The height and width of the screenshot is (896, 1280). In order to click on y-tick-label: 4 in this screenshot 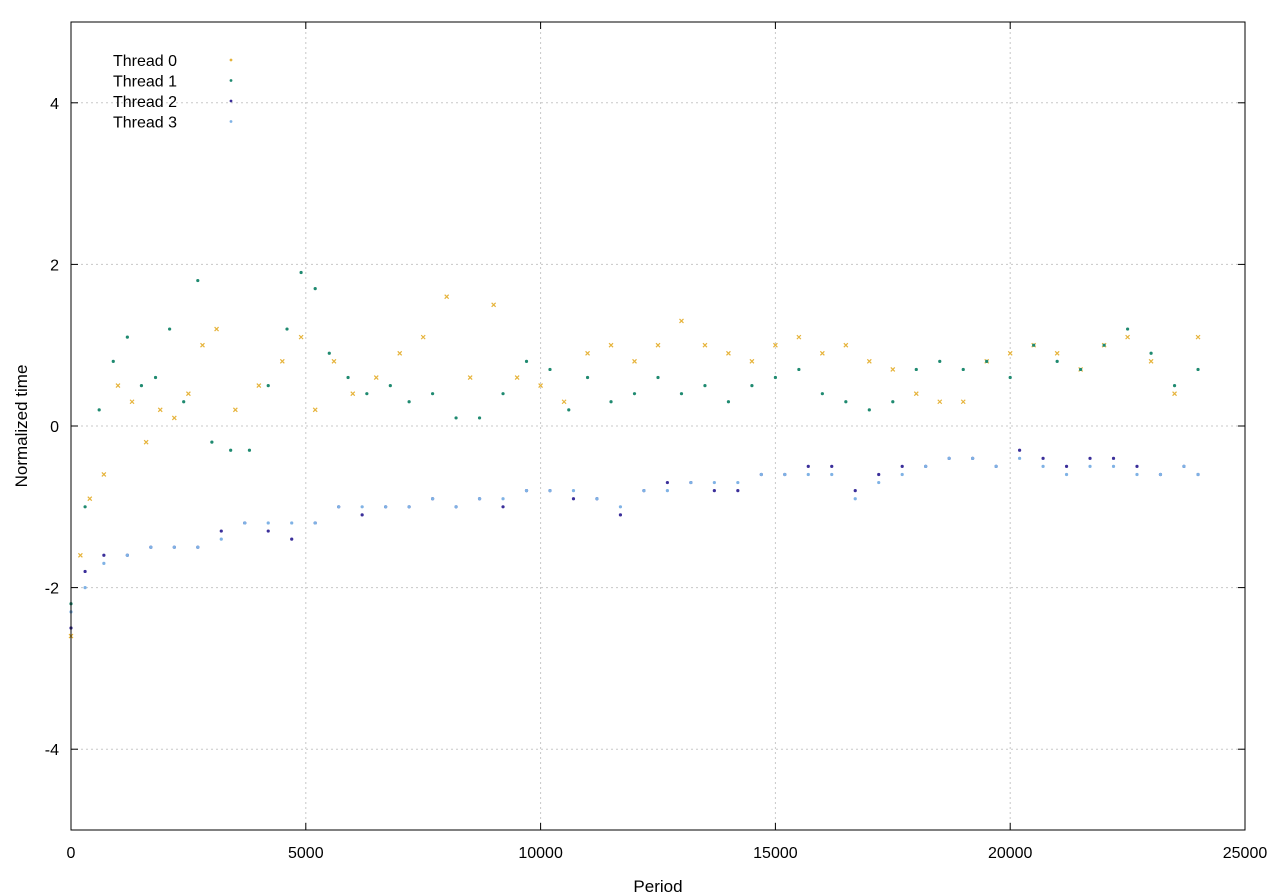, I will do `click(54, 104)`.